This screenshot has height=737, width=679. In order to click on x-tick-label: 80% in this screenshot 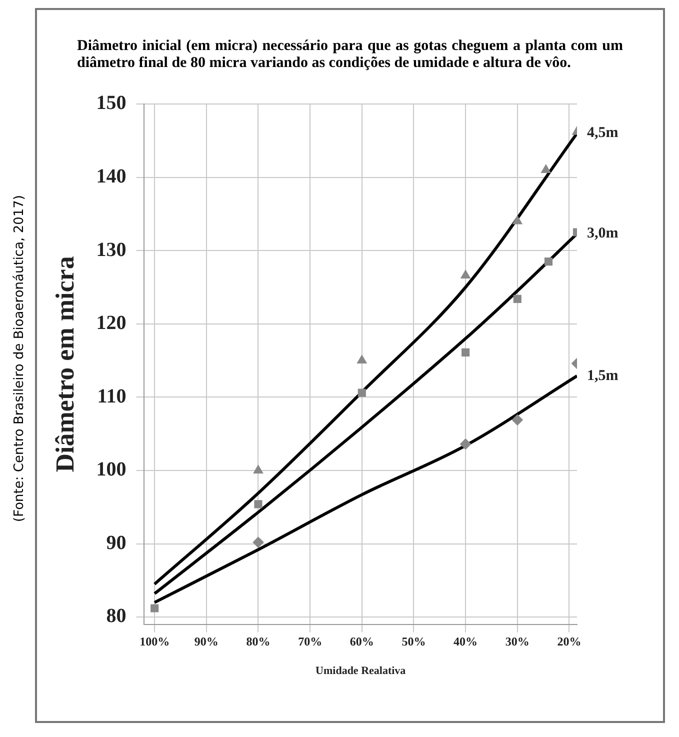, I will do `click(258, 641)`.